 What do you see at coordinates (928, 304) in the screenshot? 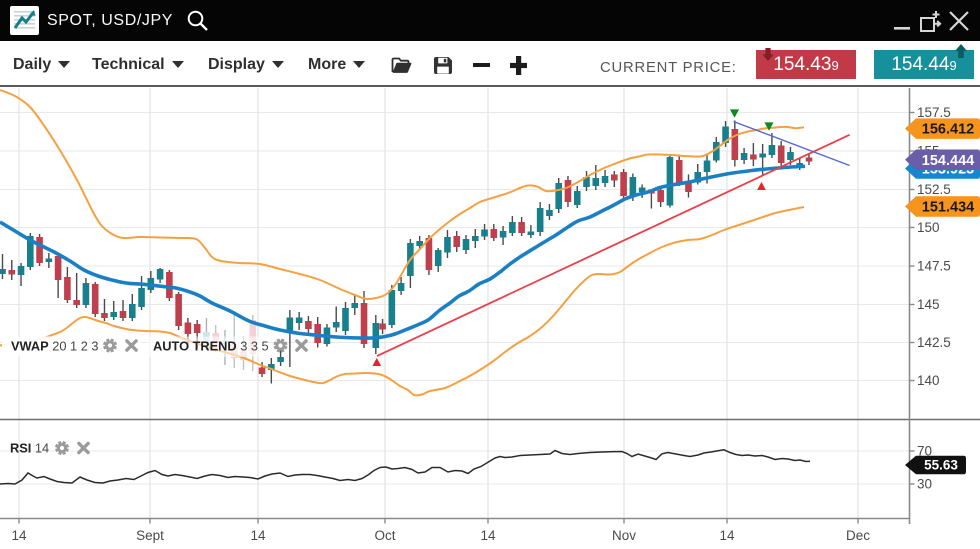
I see `svg-text: 145` at bounding box center [928, 304].